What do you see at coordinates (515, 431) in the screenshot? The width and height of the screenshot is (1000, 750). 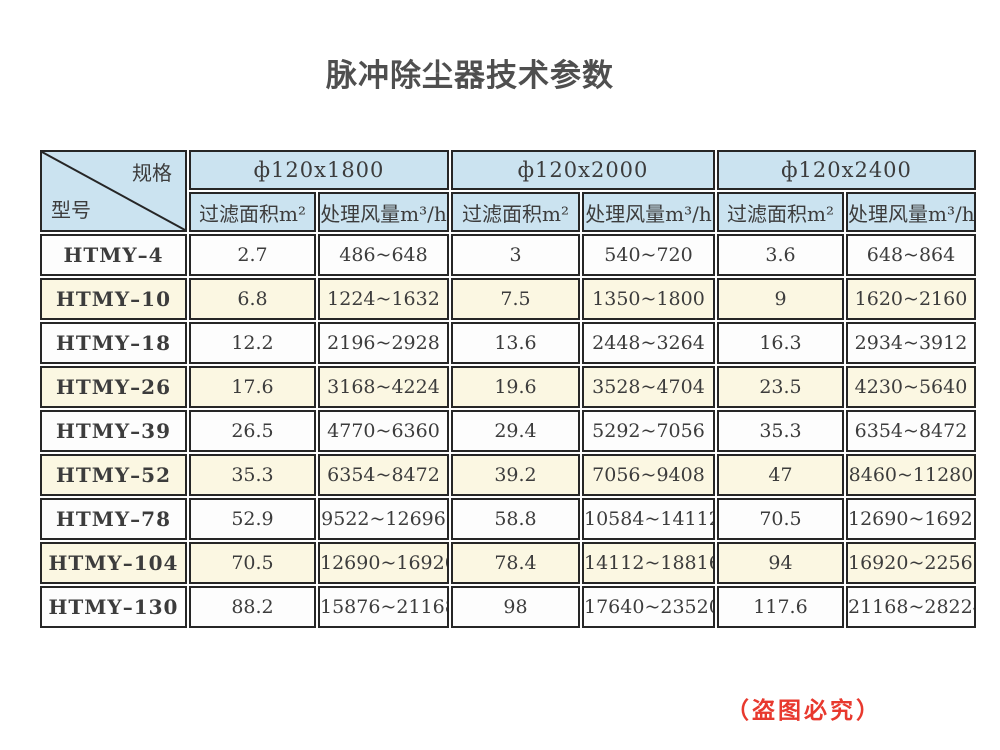 I see `value-cell: 29.4` at bounding box center [515, 431].